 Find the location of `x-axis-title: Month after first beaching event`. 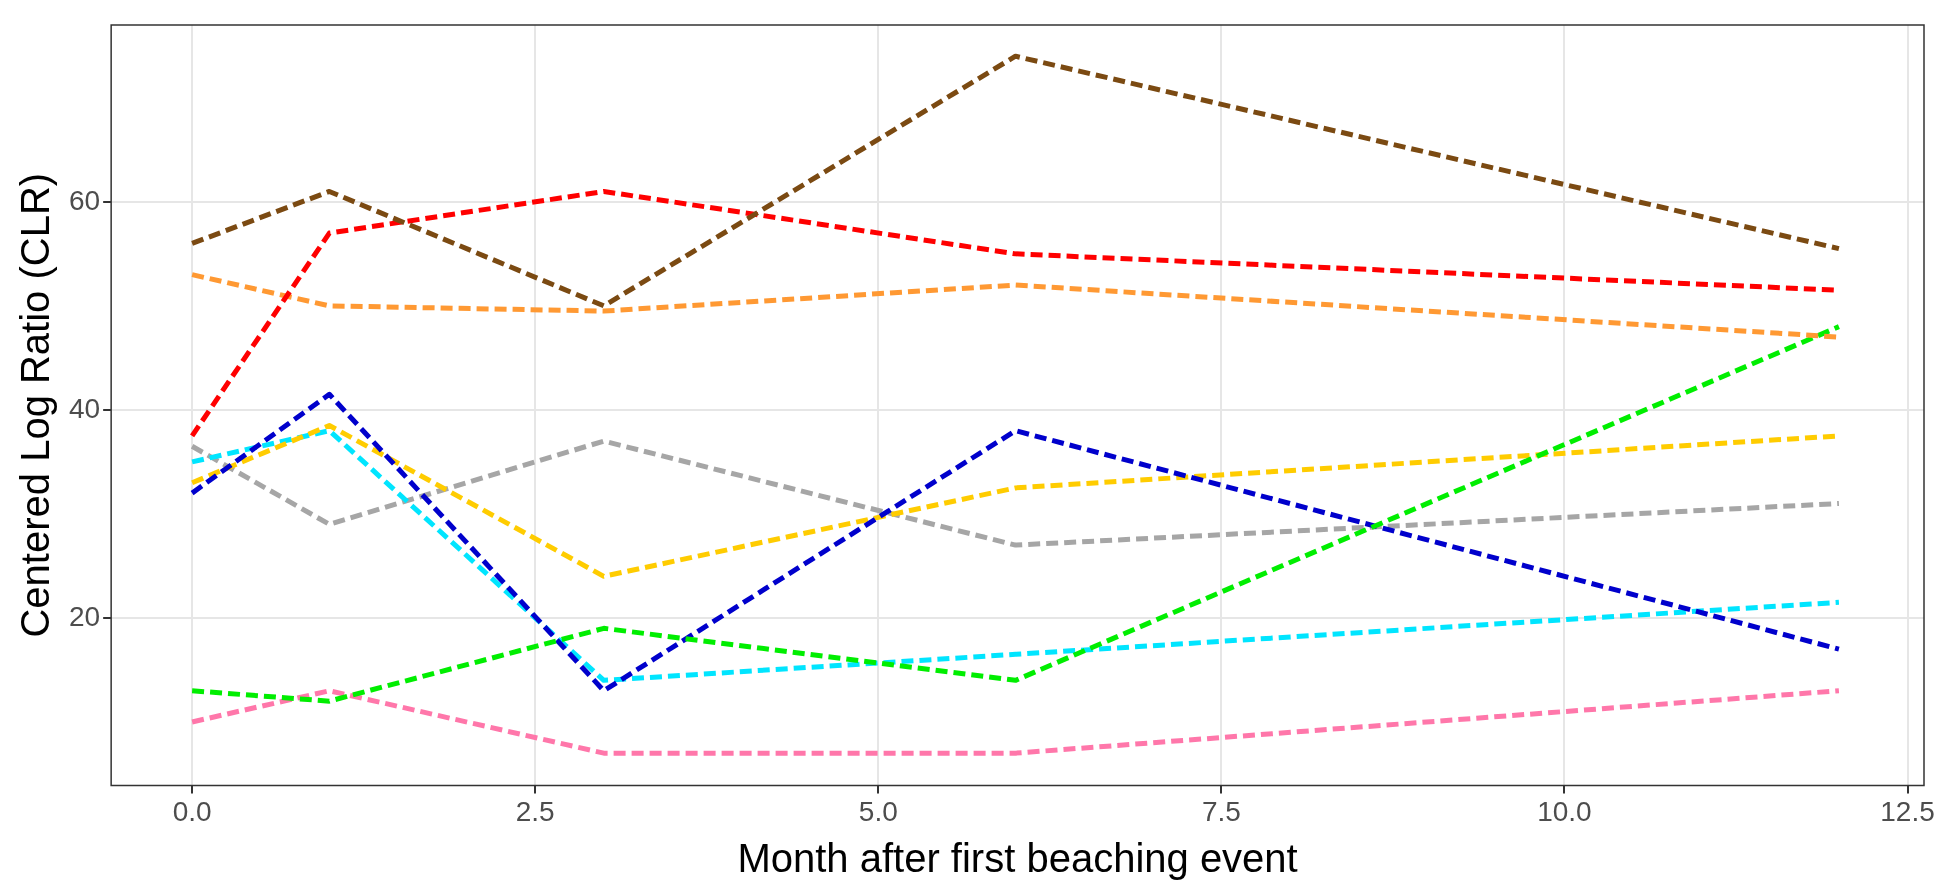

x-axis-title: Month after first beaching event is located at coordinates (1017, 858).